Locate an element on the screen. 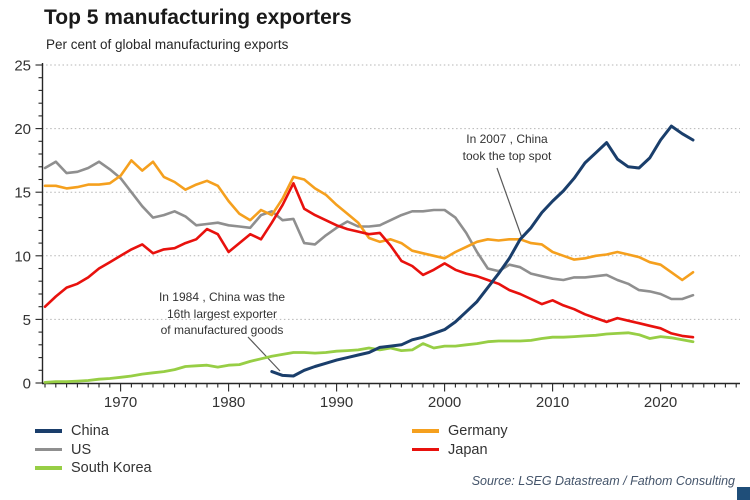 The image size is (750, 500). y-axis-label-5: 5 is located at coordinates (27, 320).